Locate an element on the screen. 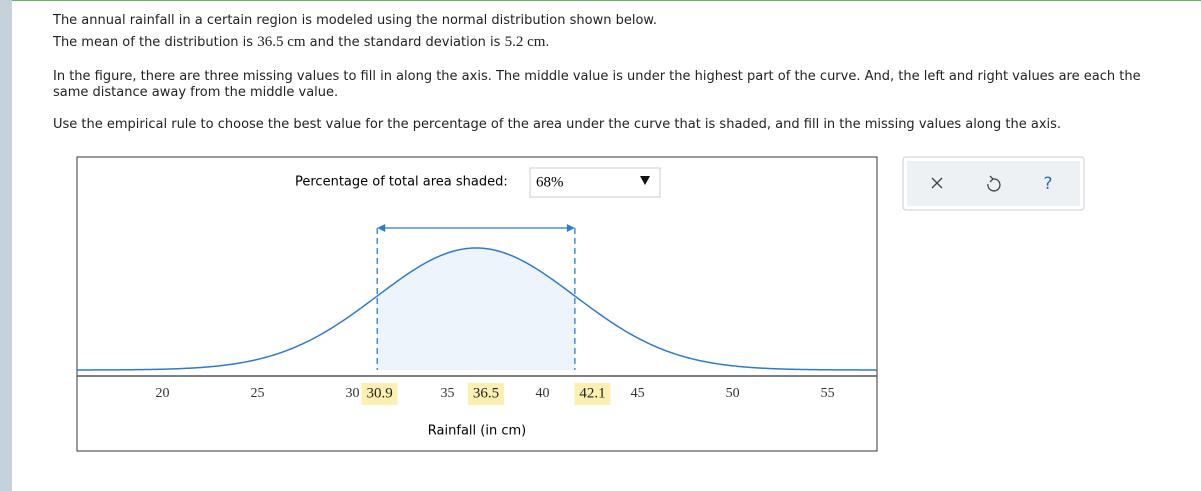 This screenshot has width=1201, height=491. x-tick-label: 45 is located at coordinates (638, 393).